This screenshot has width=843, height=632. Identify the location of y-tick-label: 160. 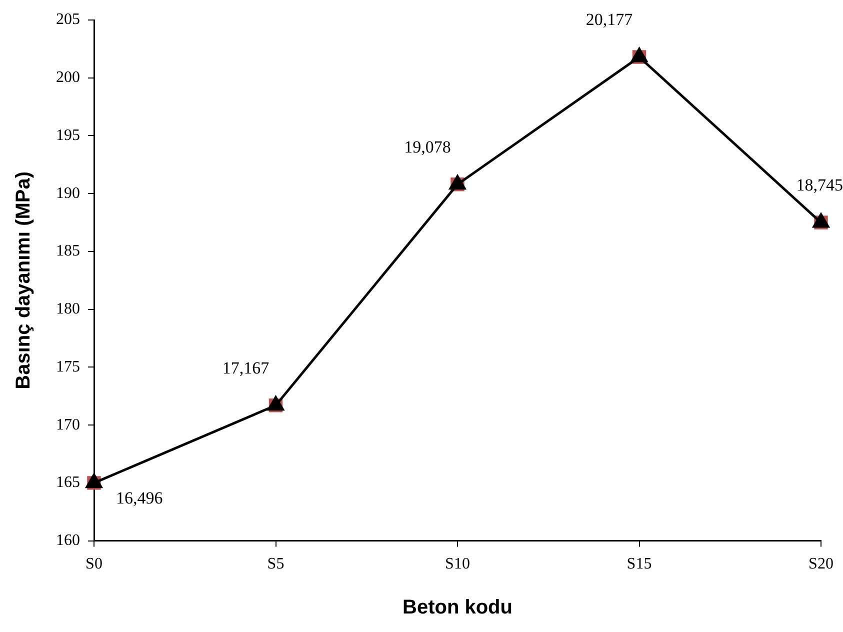
(68, 541).